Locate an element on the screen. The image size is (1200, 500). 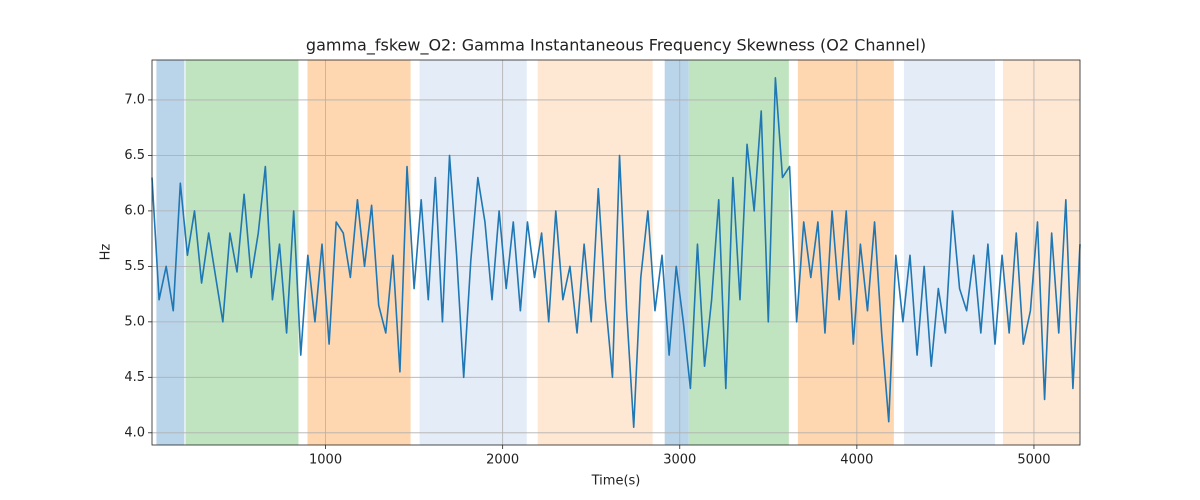
y-tick-label: 5.0 is located at coordinates (134, 321).